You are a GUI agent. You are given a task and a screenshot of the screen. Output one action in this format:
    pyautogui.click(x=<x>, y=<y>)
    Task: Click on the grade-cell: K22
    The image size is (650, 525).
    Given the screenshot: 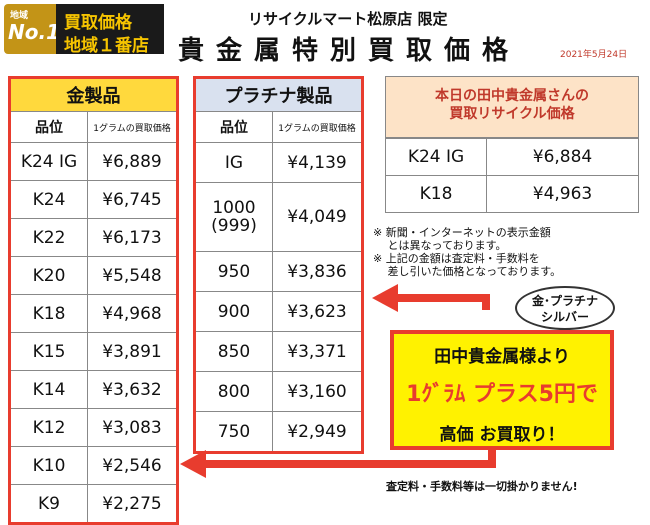 What is the action you would take?
    pyautogui.click(x=48, y=237)
    